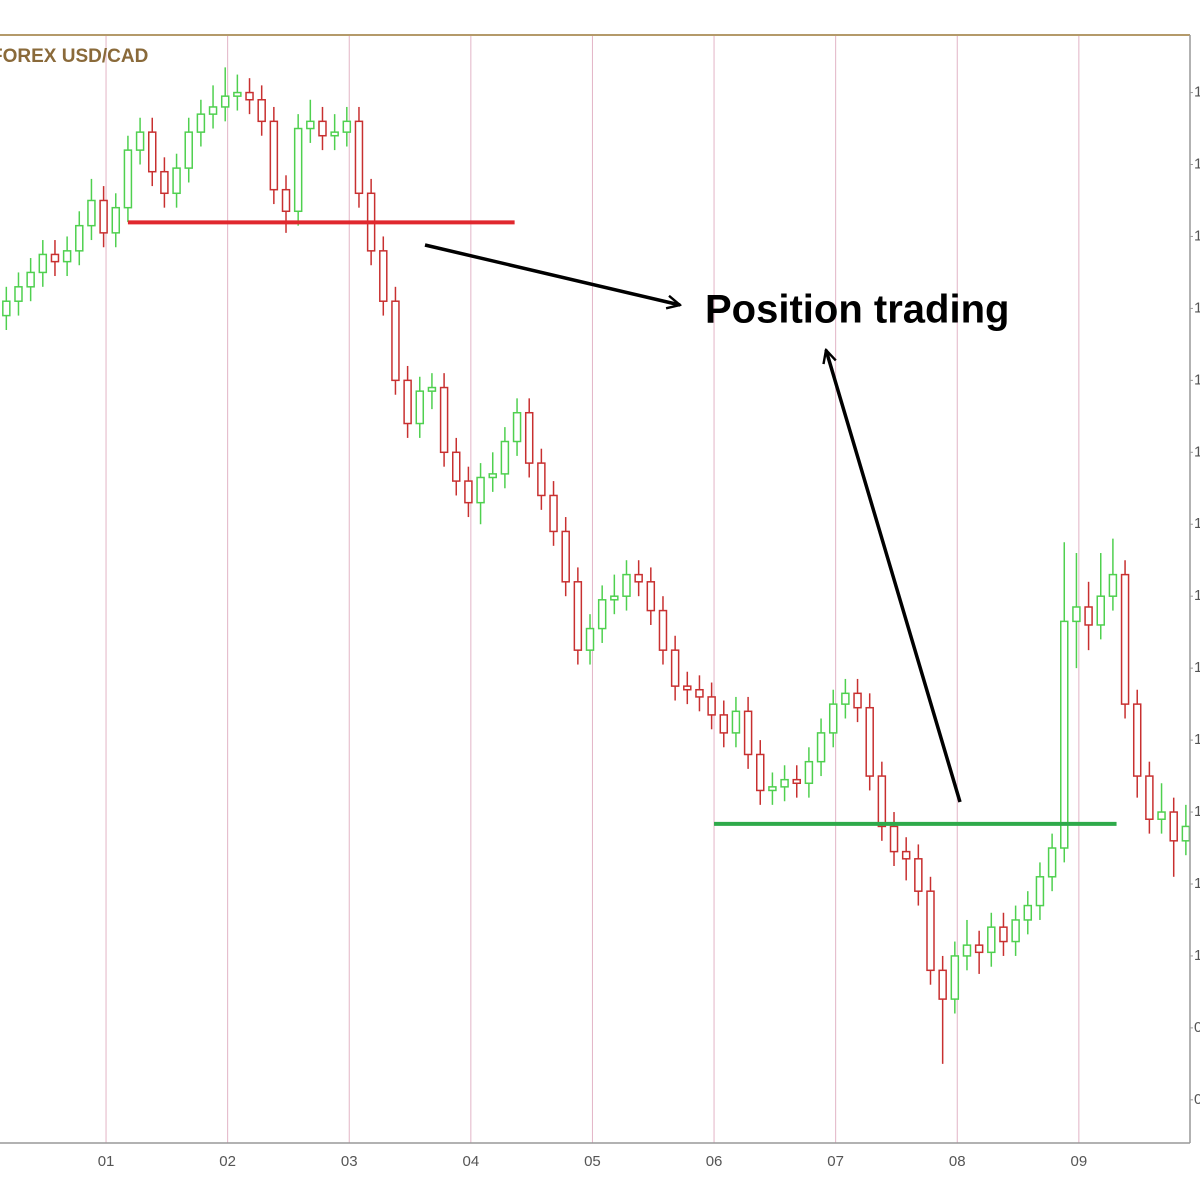 The height and width of the screenshot is (1200, 1200). Describe the element at coordinates (1197, 451) in the screenshot. I see `y-tick-label: 1.14` at that location.